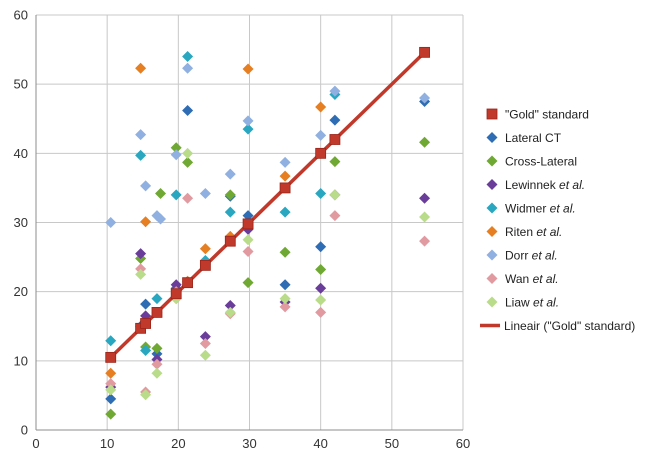 The image size is (662, 457). Describe the element at coordinates (524, 232) in the screenshot. I see `legend-item: Riten et al.` at that location.